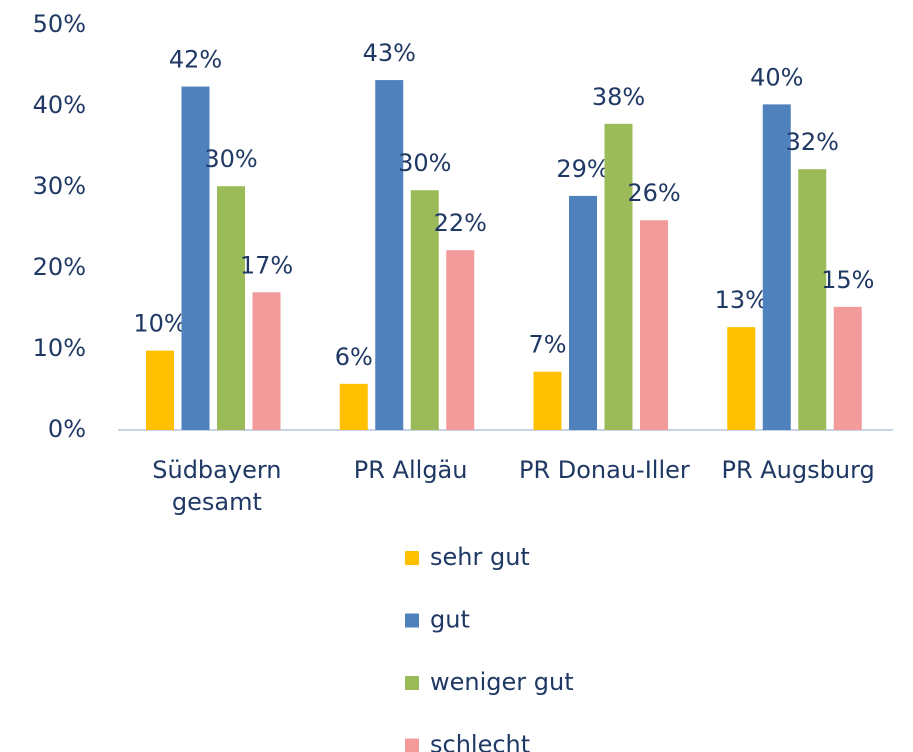 This screenshot has height=752, width=913. I want to click on data-label: 15%, so click(847, 280).